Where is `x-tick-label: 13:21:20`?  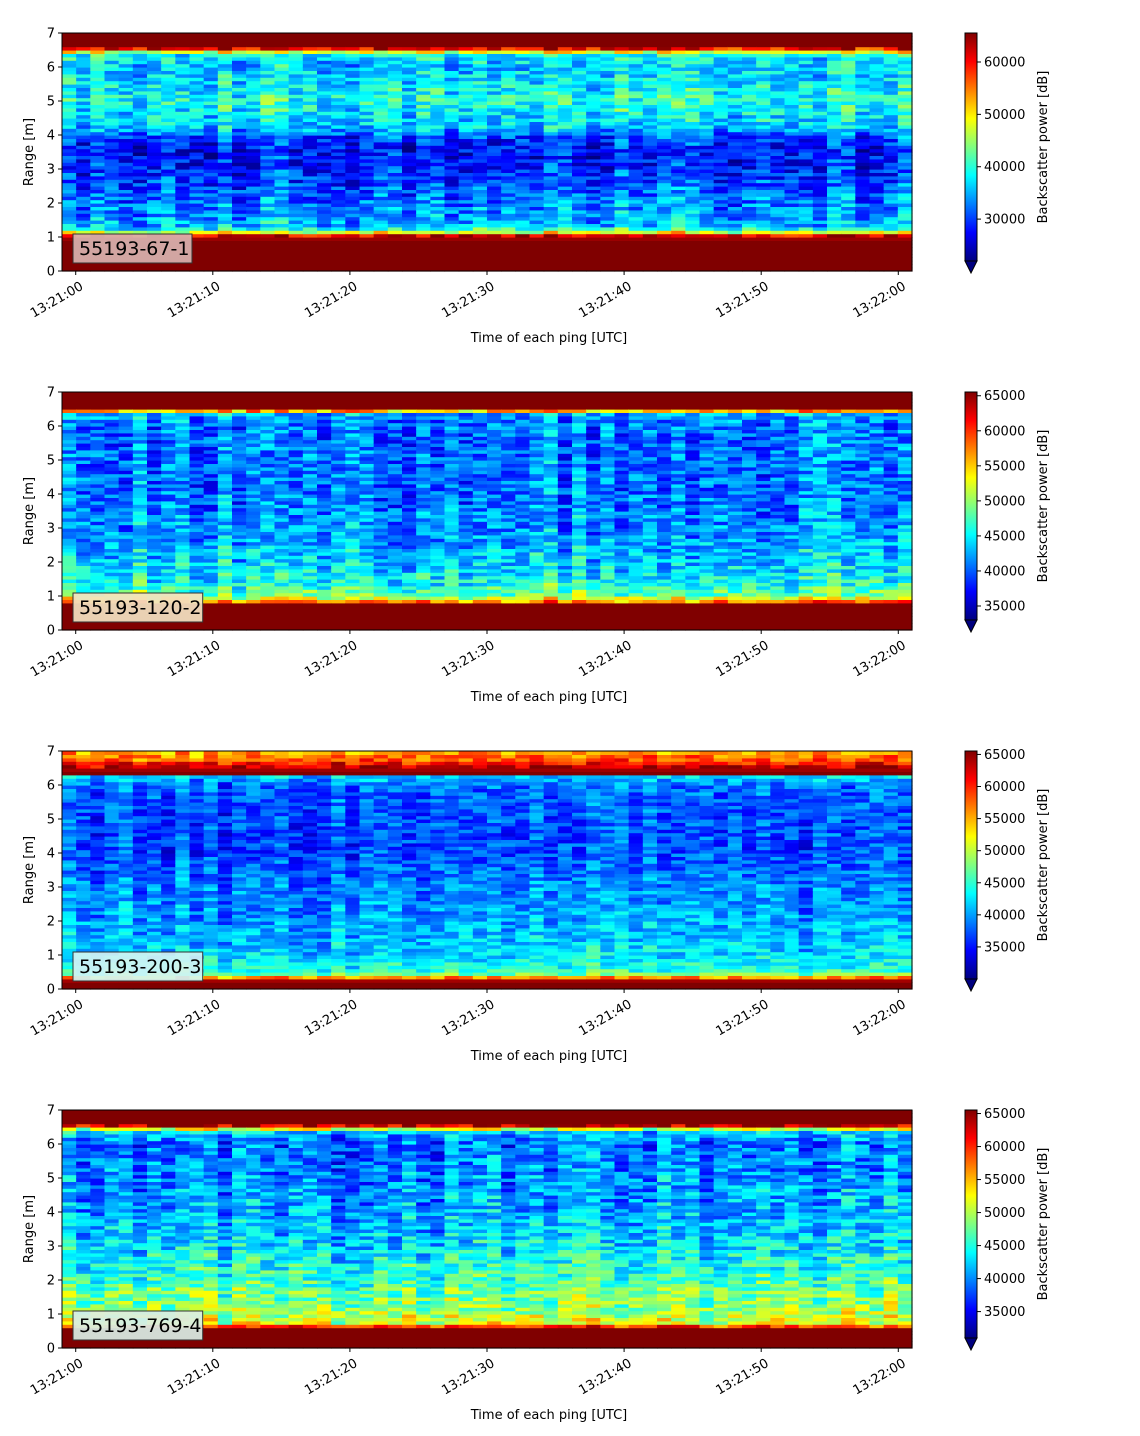 x-tick-label: 13:21:20 is located at coordinates (331, 300).